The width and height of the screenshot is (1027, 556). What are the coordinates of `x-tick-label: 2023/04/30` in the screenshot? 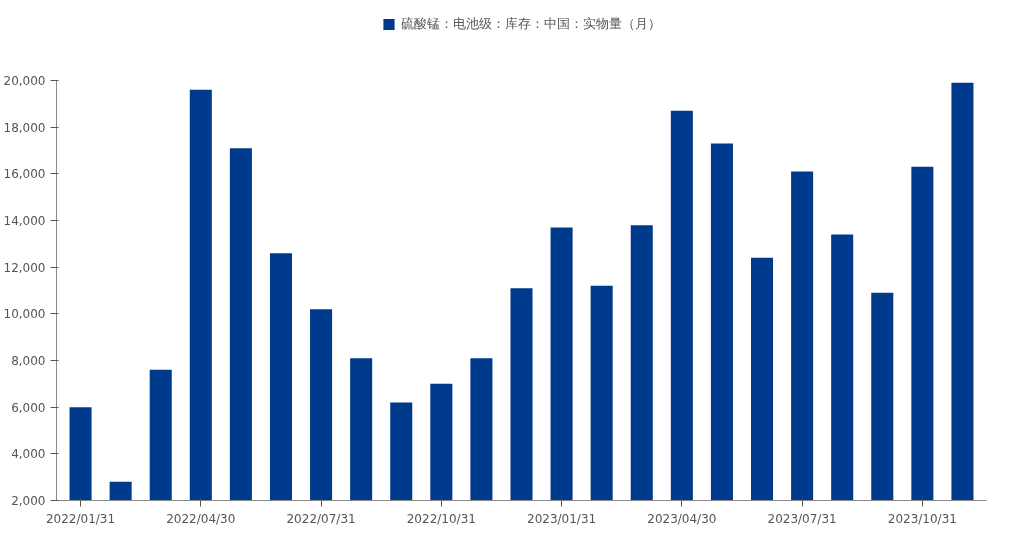 It's located at (682, 518).